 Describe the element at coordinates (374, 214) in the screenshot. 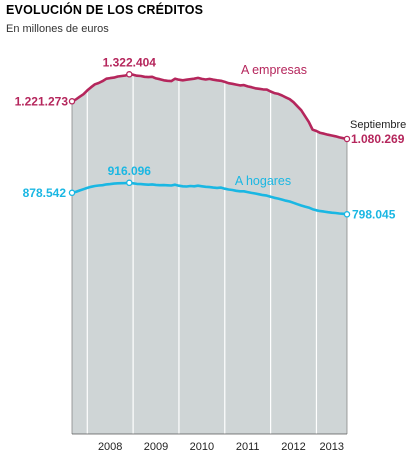

I see `value-label-hogares-2: 798.045` at that location.